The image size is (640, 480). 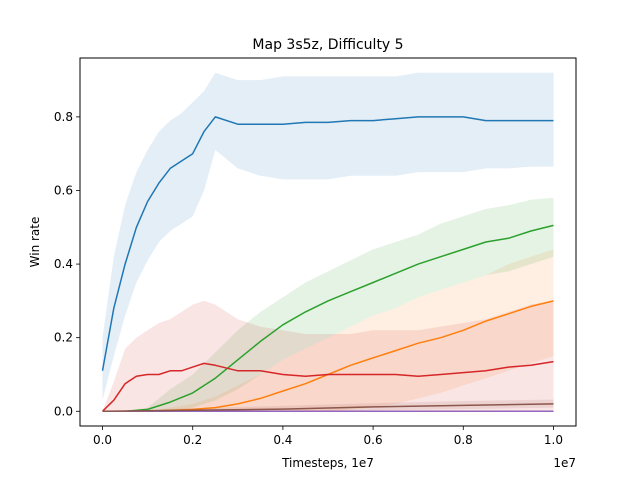 I want to click on x-tick-label-1: 0.2, so click(x=192, y=440).